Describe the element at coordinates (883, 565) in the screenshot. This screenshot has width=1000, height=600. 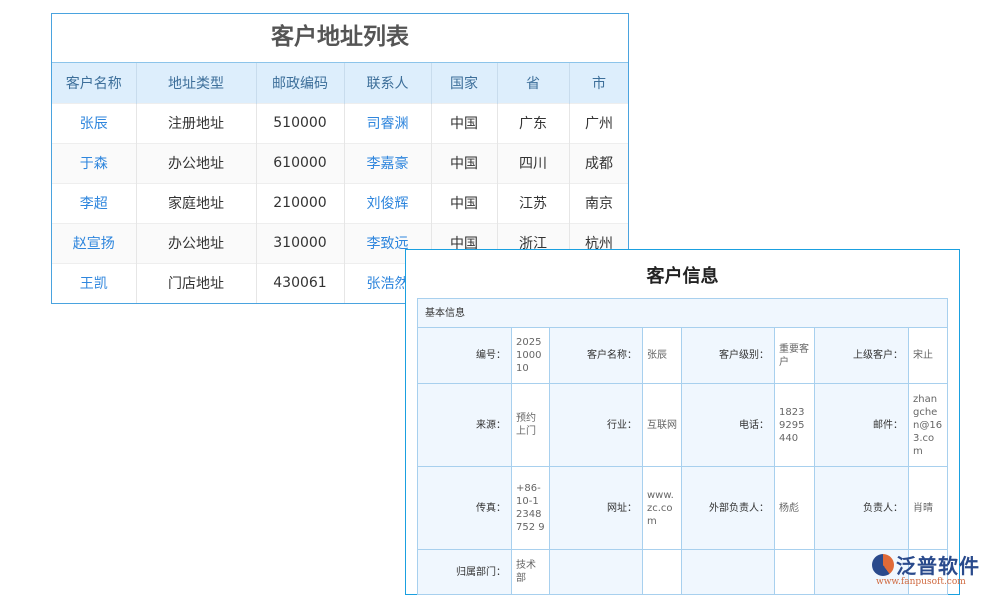
I see `logo-mark-icon` at that location.